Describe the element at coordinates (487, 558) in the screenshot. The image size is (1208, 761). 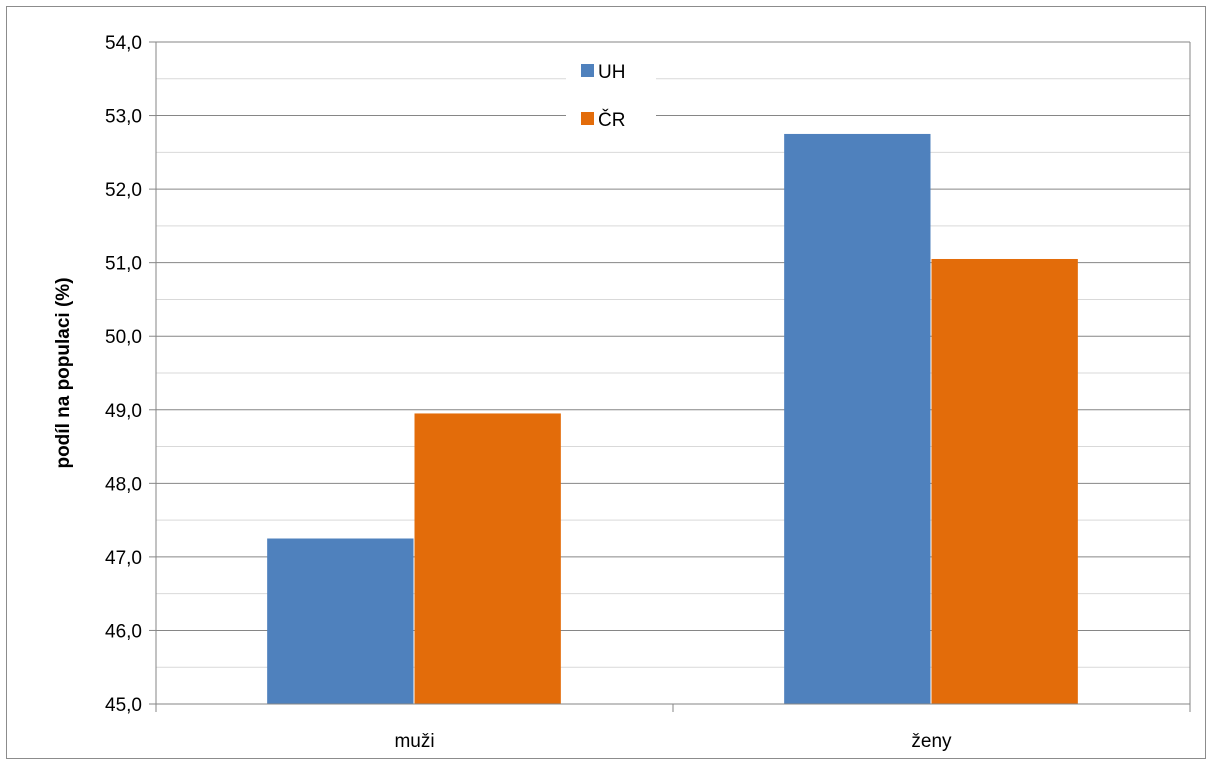
I see `bar-ČR-muži` at that location.